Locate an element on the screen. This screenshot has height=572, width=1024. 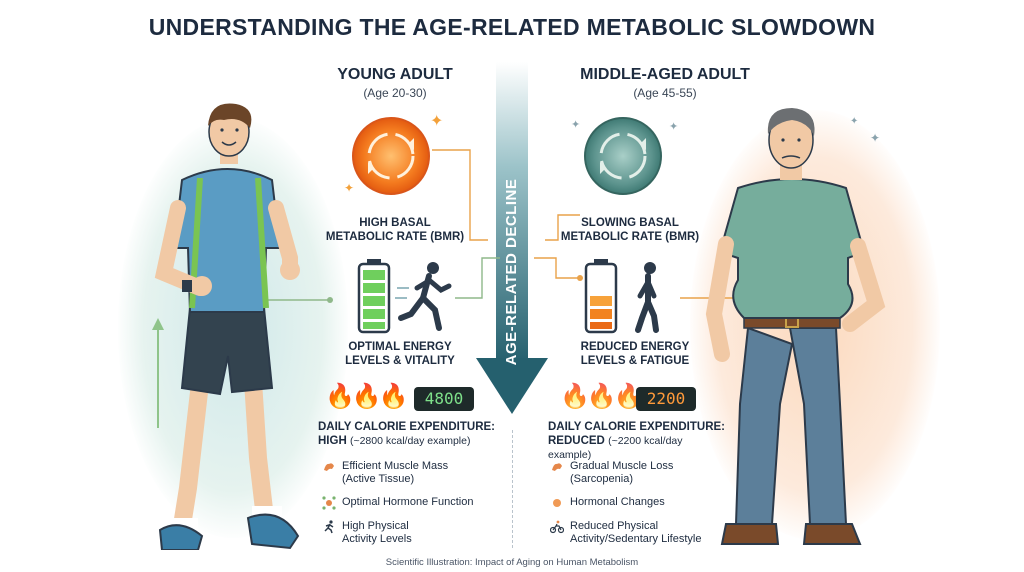
middle-bullet-1-line2: (Sarcopenia) is located at coordinates (601, 479).